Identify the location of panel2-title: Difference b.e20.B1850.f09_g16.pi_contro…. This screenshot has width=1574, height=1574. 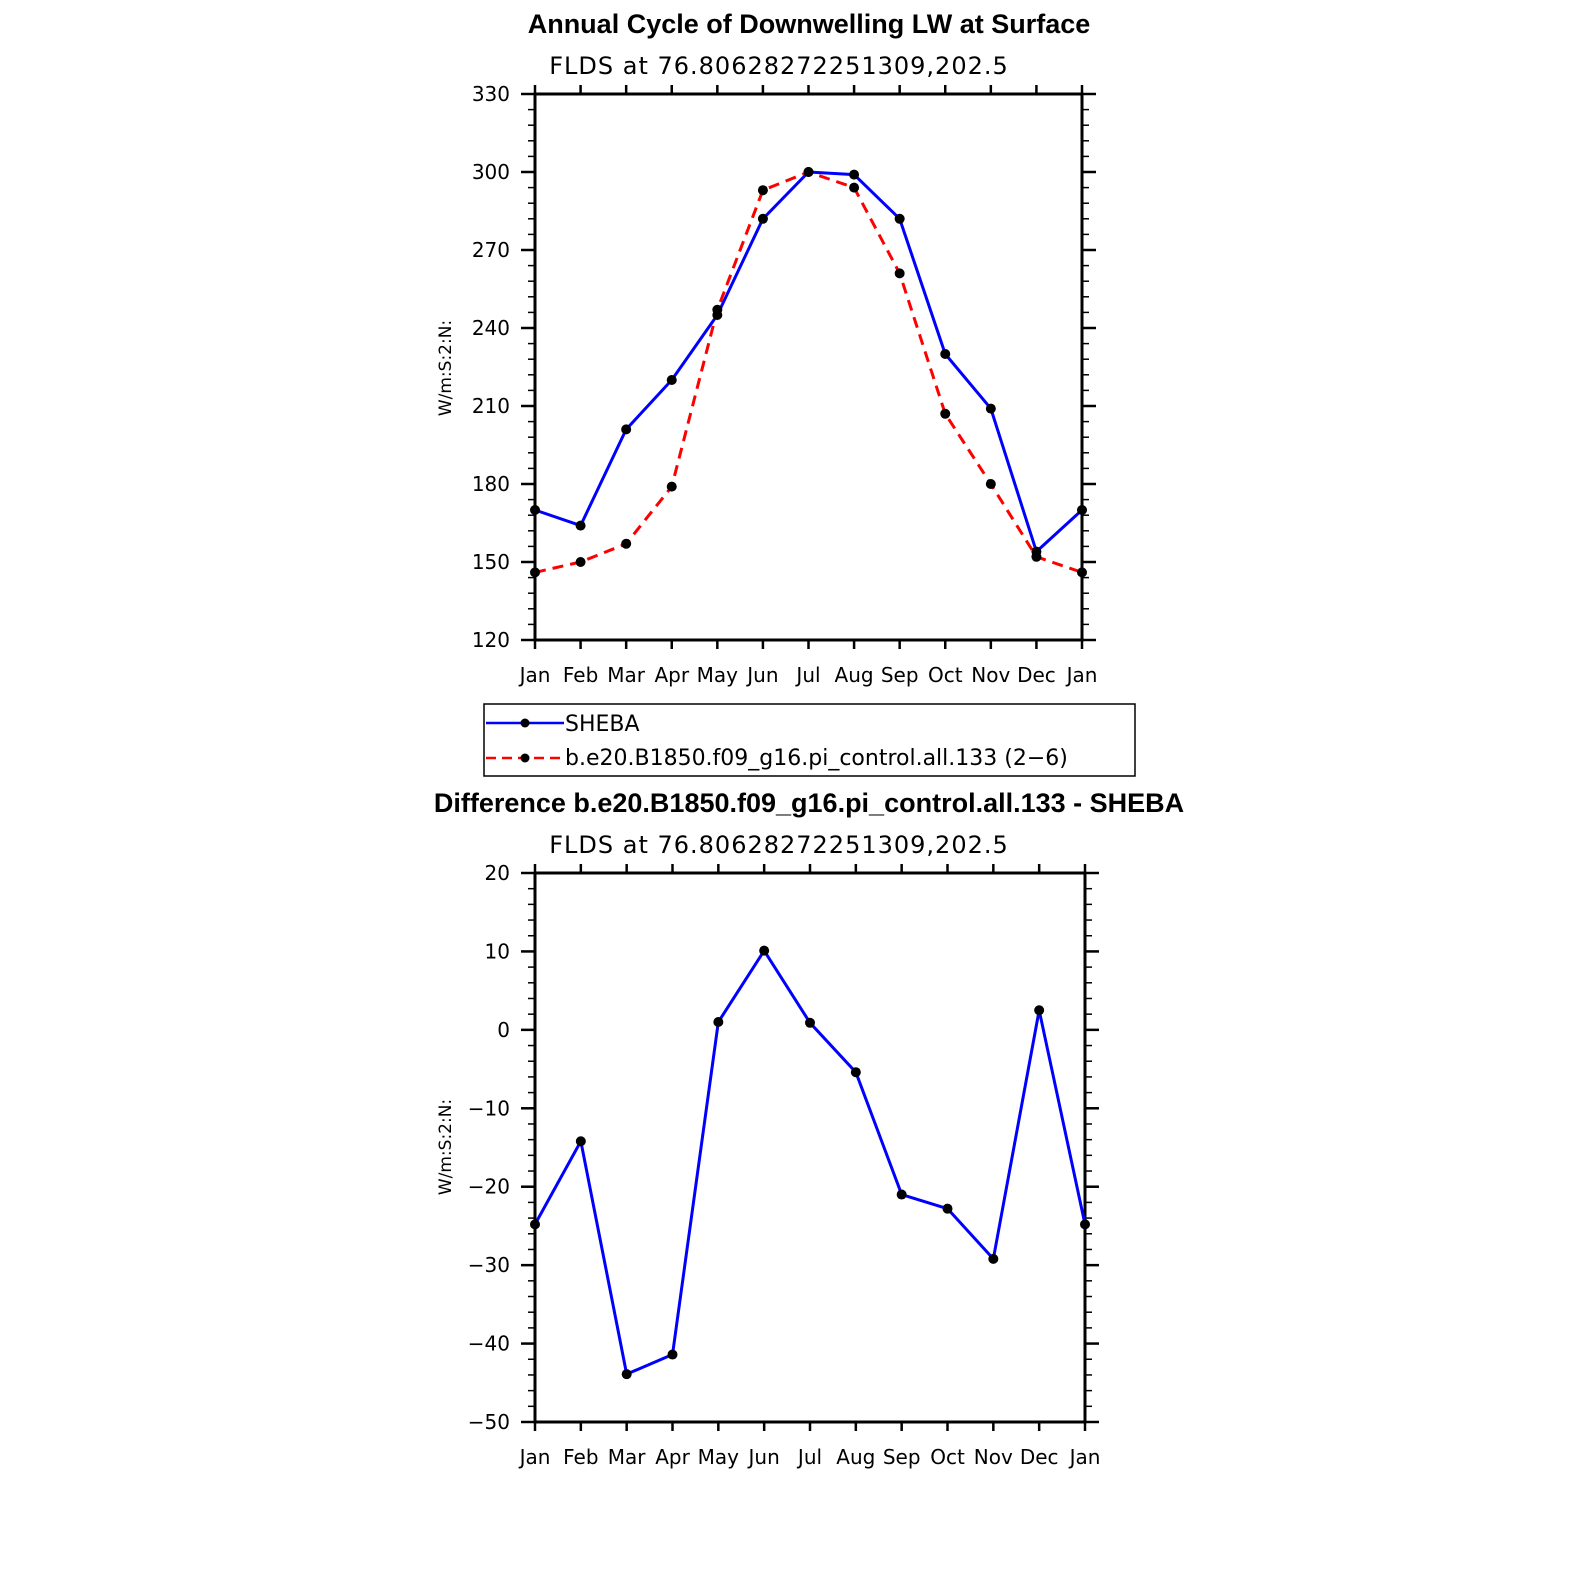
(809, 803).